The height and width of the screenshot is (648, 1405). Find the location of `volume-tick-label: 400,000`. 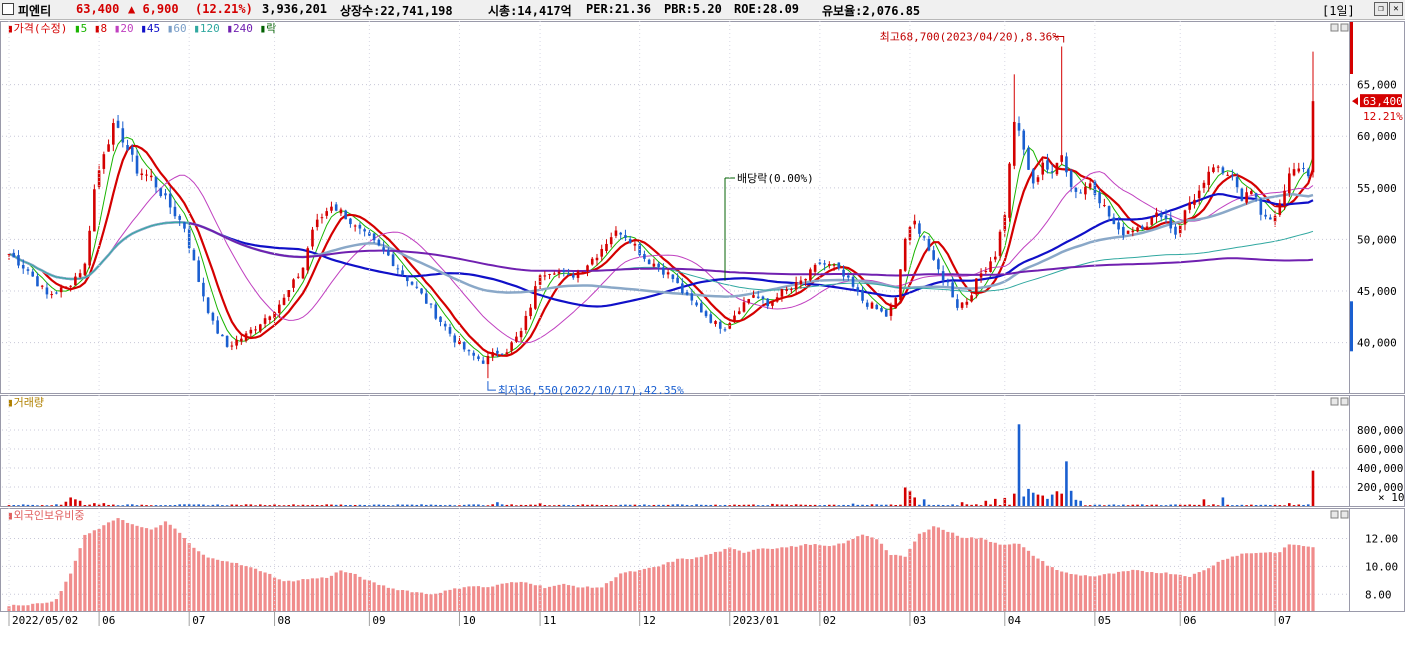

volume-tick-label: 400,000 is located at coordinates (1380, 468).